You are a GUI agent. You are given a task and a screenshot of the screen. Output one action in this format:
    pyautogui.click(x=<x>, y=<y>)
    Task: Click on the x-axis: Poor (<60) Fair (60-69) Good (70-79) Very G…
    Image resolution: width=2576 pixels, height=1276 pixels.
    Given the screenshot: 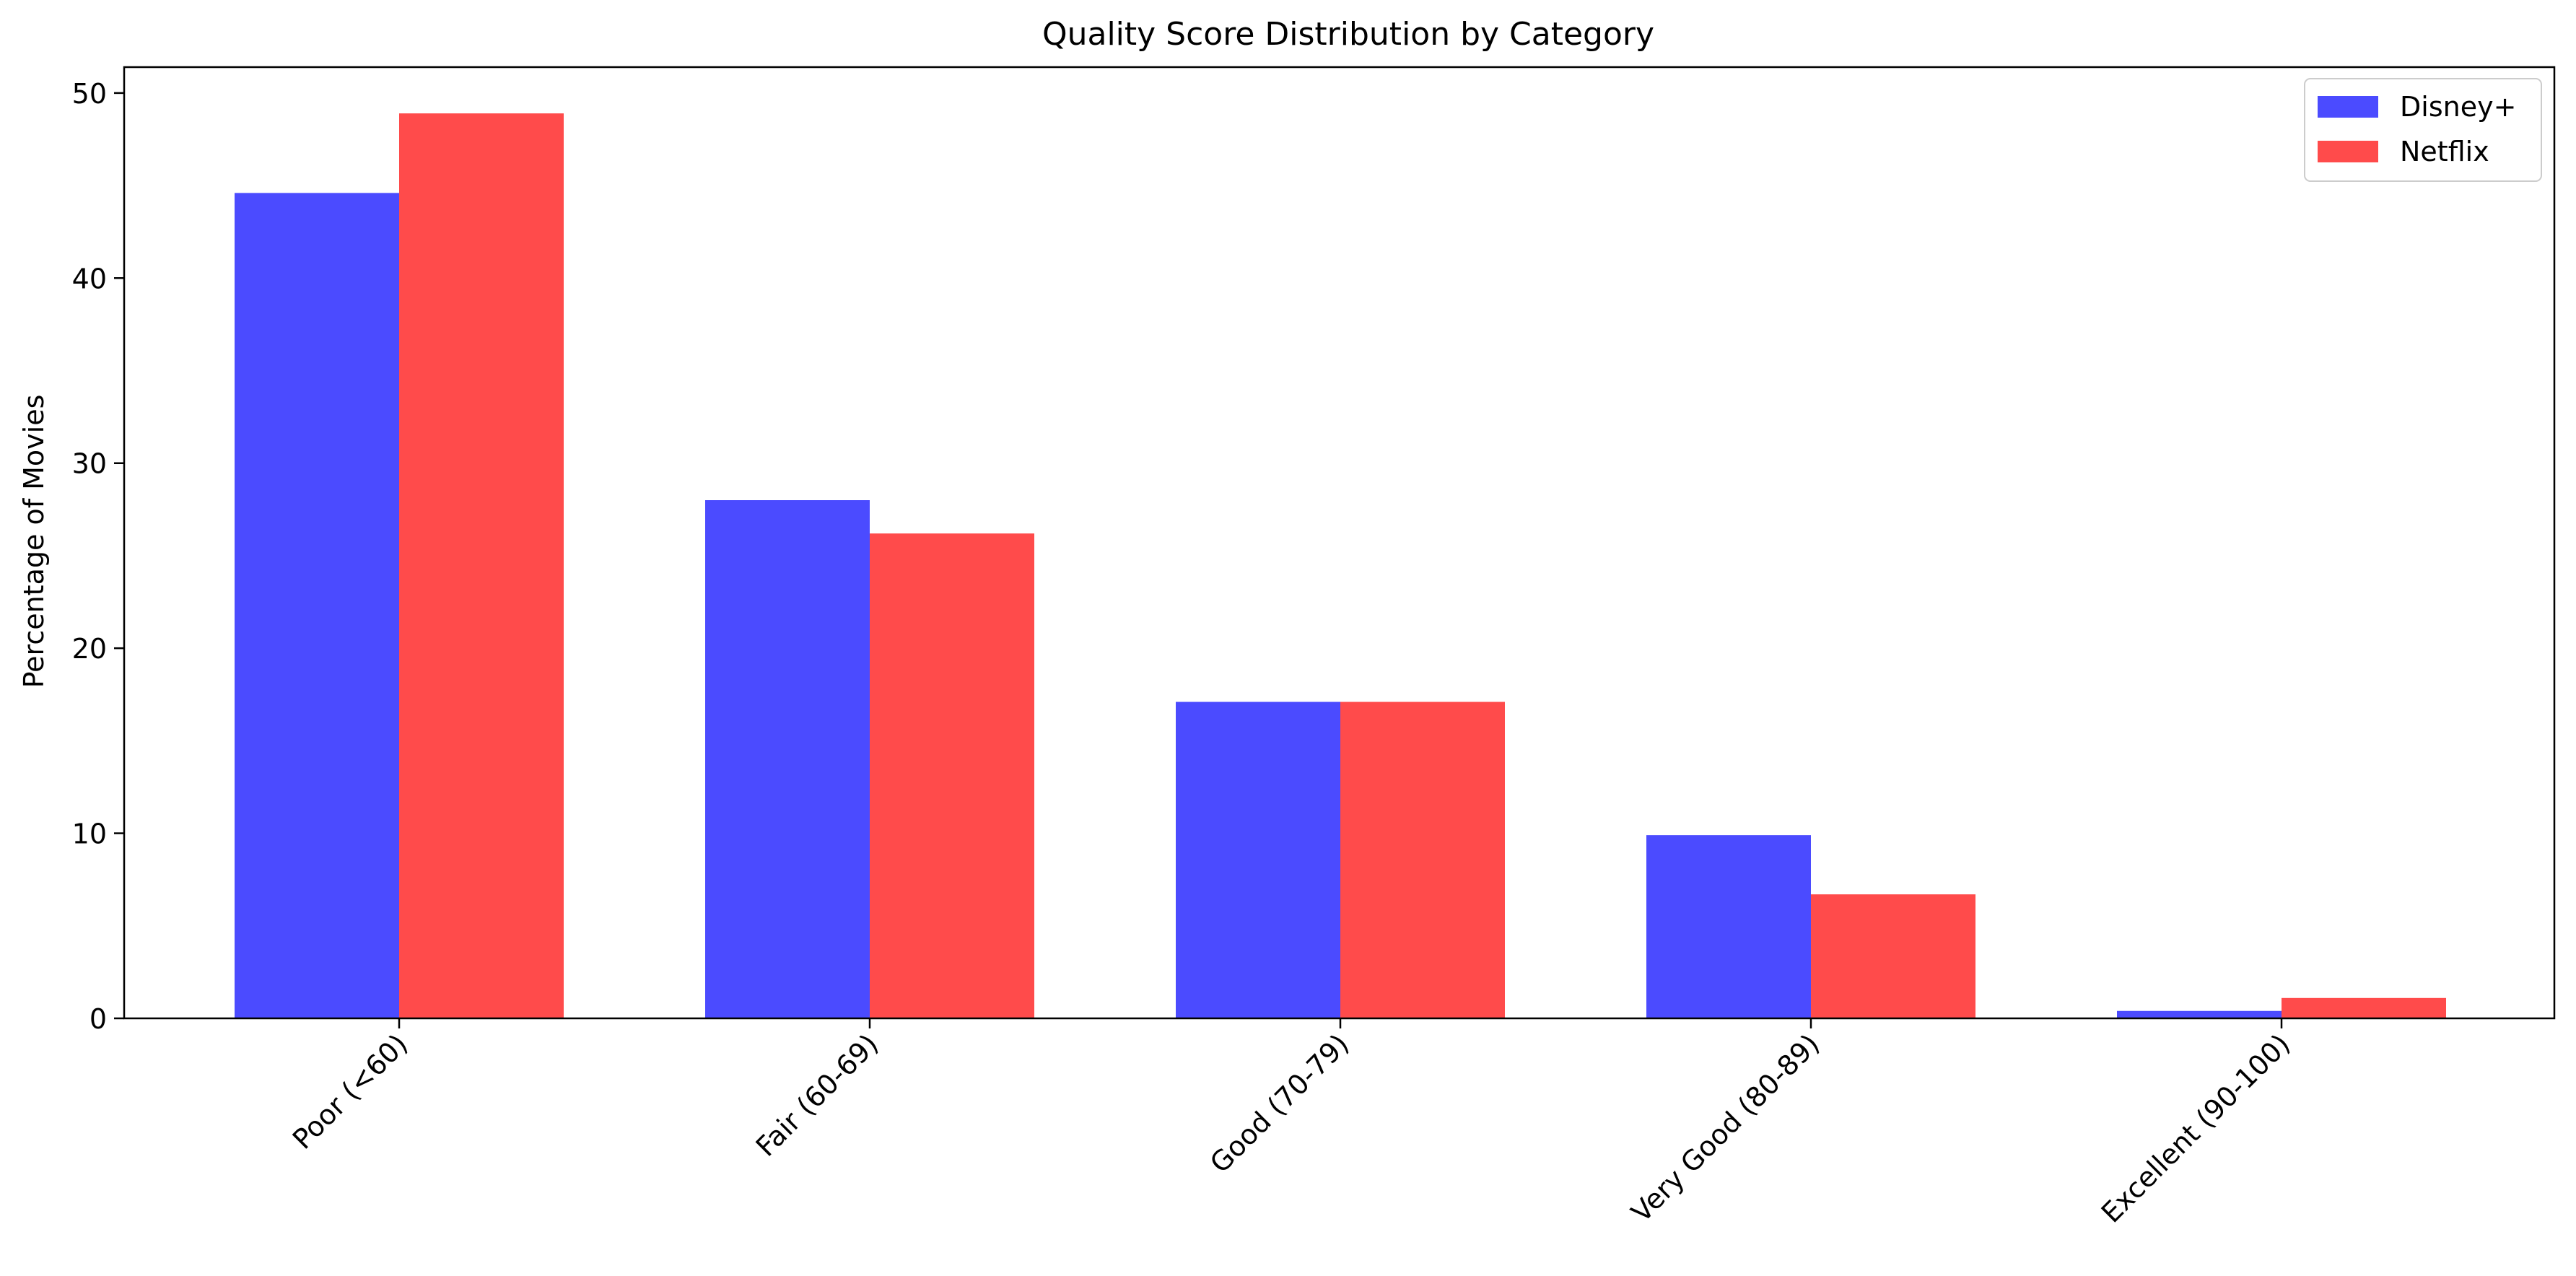 What is the action you would take?
    pyautogui.click(x=1292, y=1123)
    